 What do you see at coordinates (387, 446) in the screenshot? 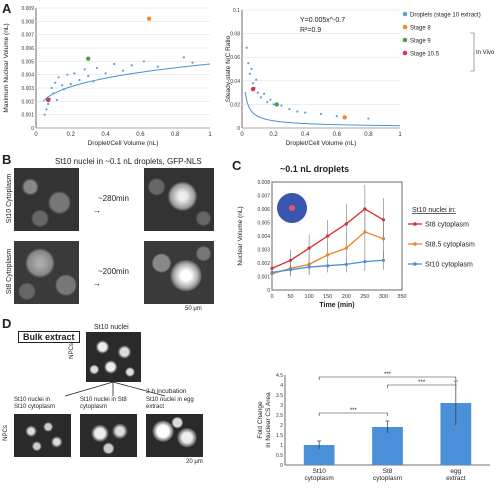
I see `bar` at bounding box center [387, 446].